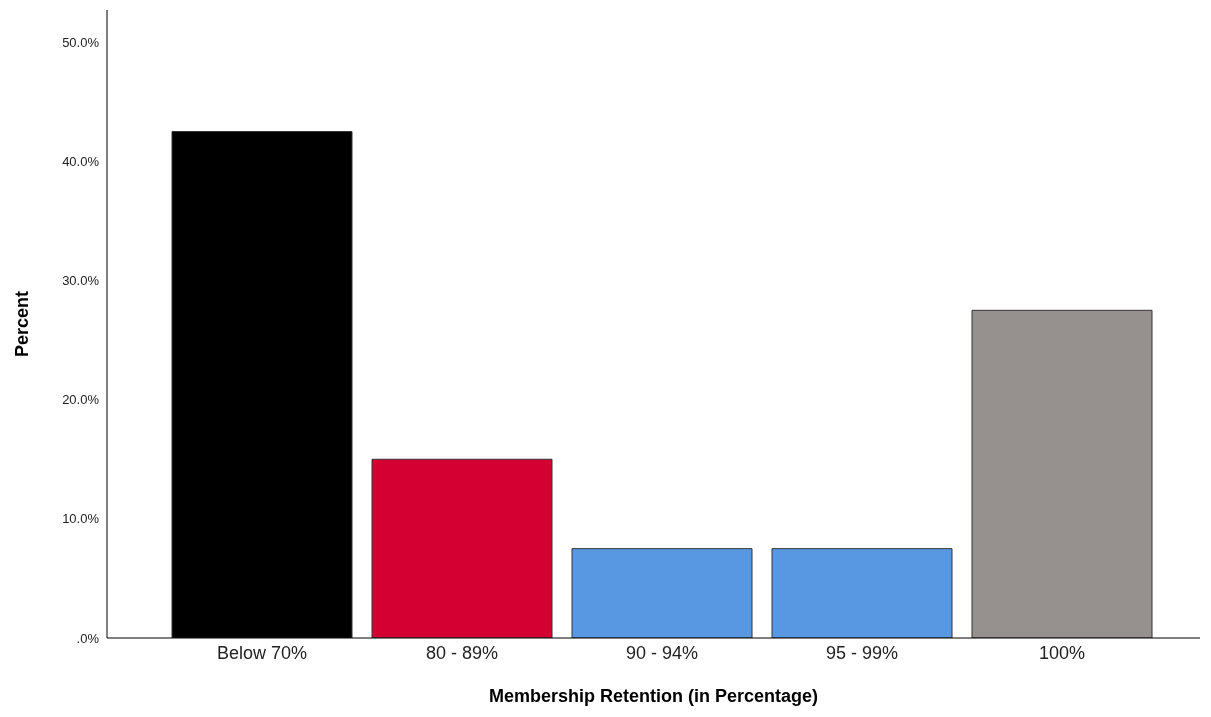 The height and width of the screenshot is (717, 1211). I want to click on y-tick-label: 30.0%, so click(81, 281).